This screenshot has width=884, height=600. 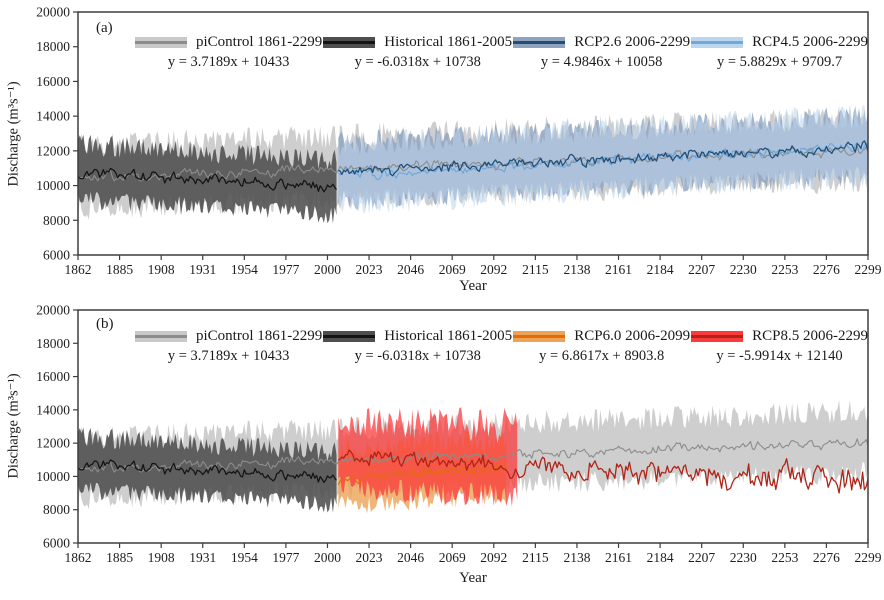 I want to click on trend-equation-rcp60: y = 6.8617x + 8903.8, so click(x=602, y=356).